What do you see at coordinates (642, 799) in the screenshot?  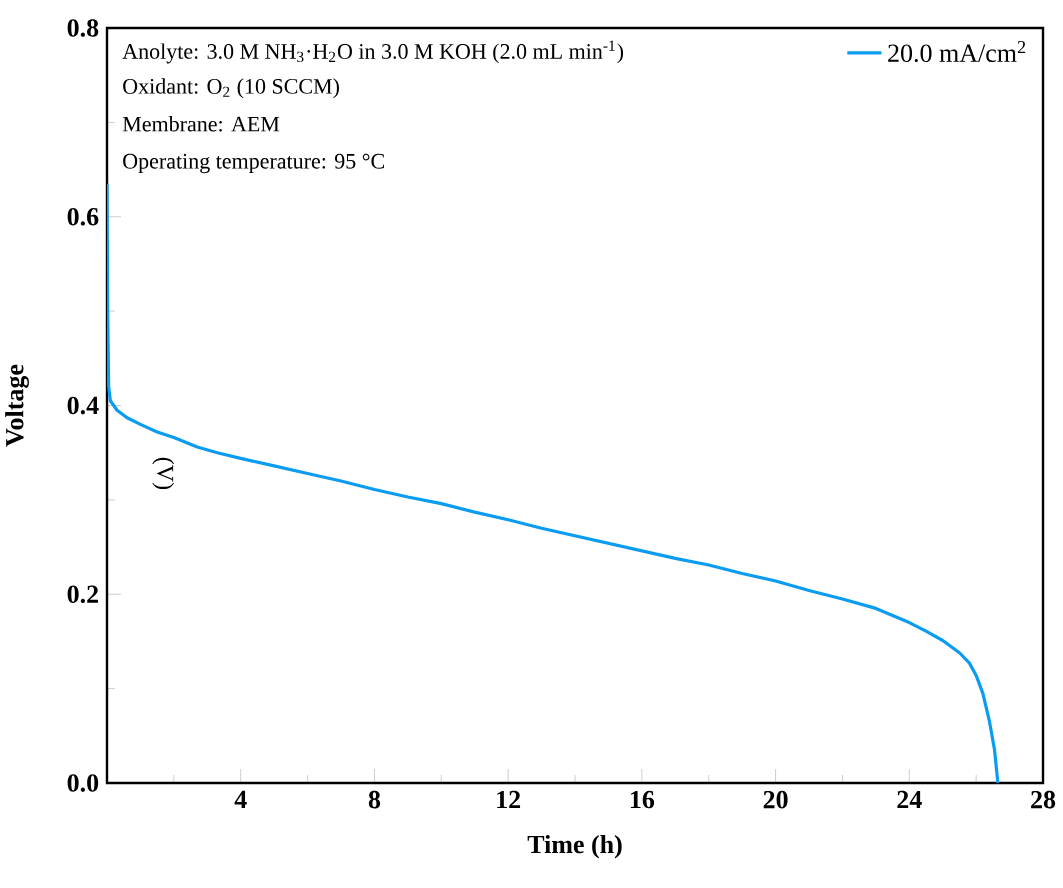 I see `x-tick-label: 16` at bounding box center [642, 799].